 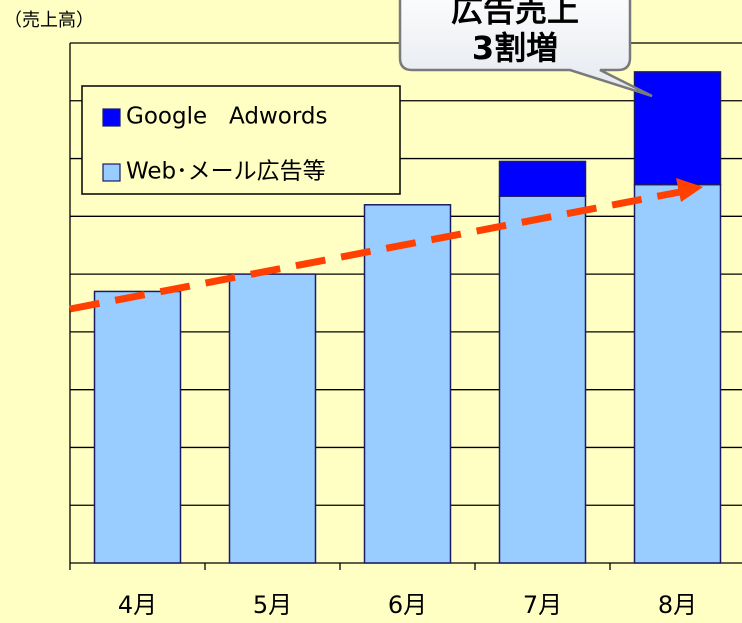 What do you see at coordinates (226, 172) in the screenshot?
I see `legend-label: Web･メール広告等` at bounding box center [226, 172].